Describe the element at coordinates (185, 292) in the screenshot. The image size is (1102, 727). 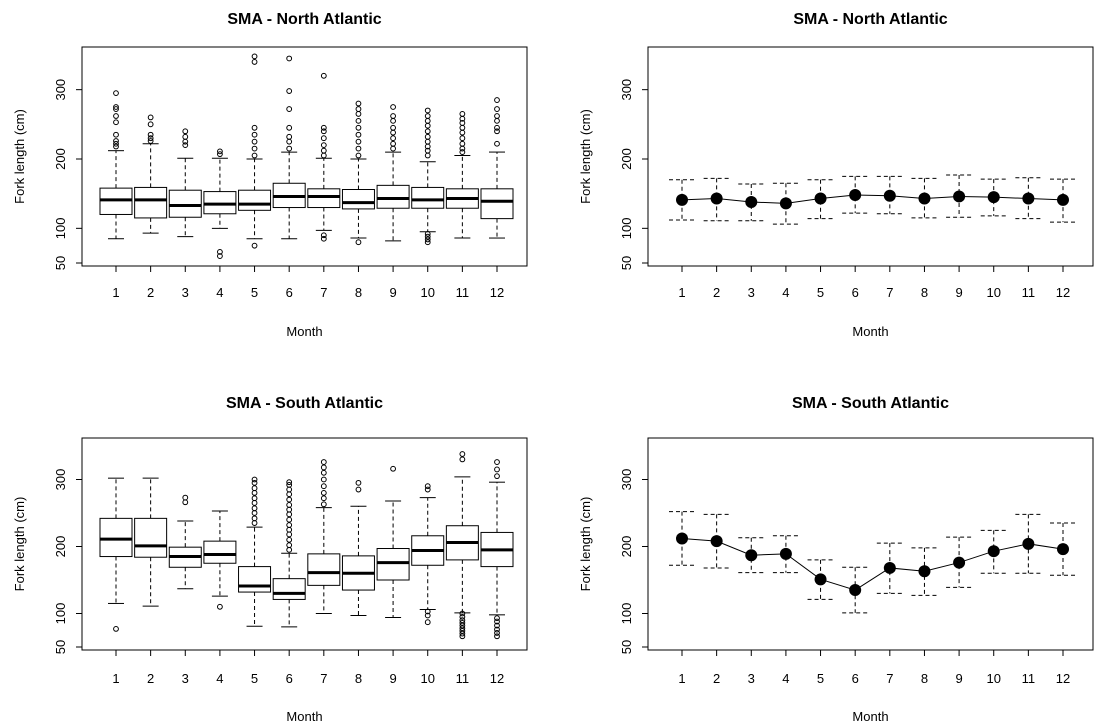
I see `x-tick-label: 3` at that location.